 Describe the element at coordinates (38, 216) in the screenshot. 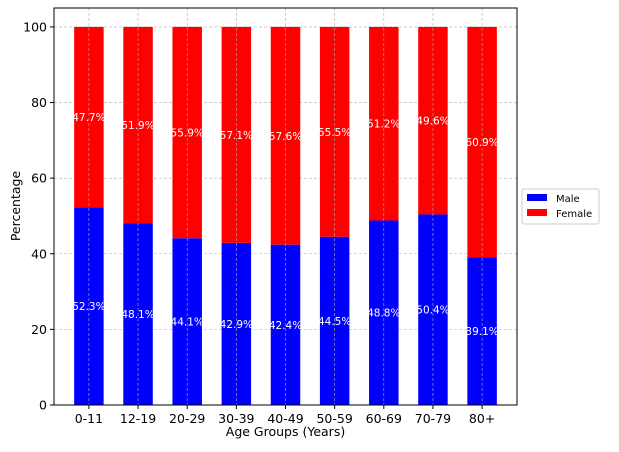

I see `y-axis: 0 20 40 60 80 100` at that location.